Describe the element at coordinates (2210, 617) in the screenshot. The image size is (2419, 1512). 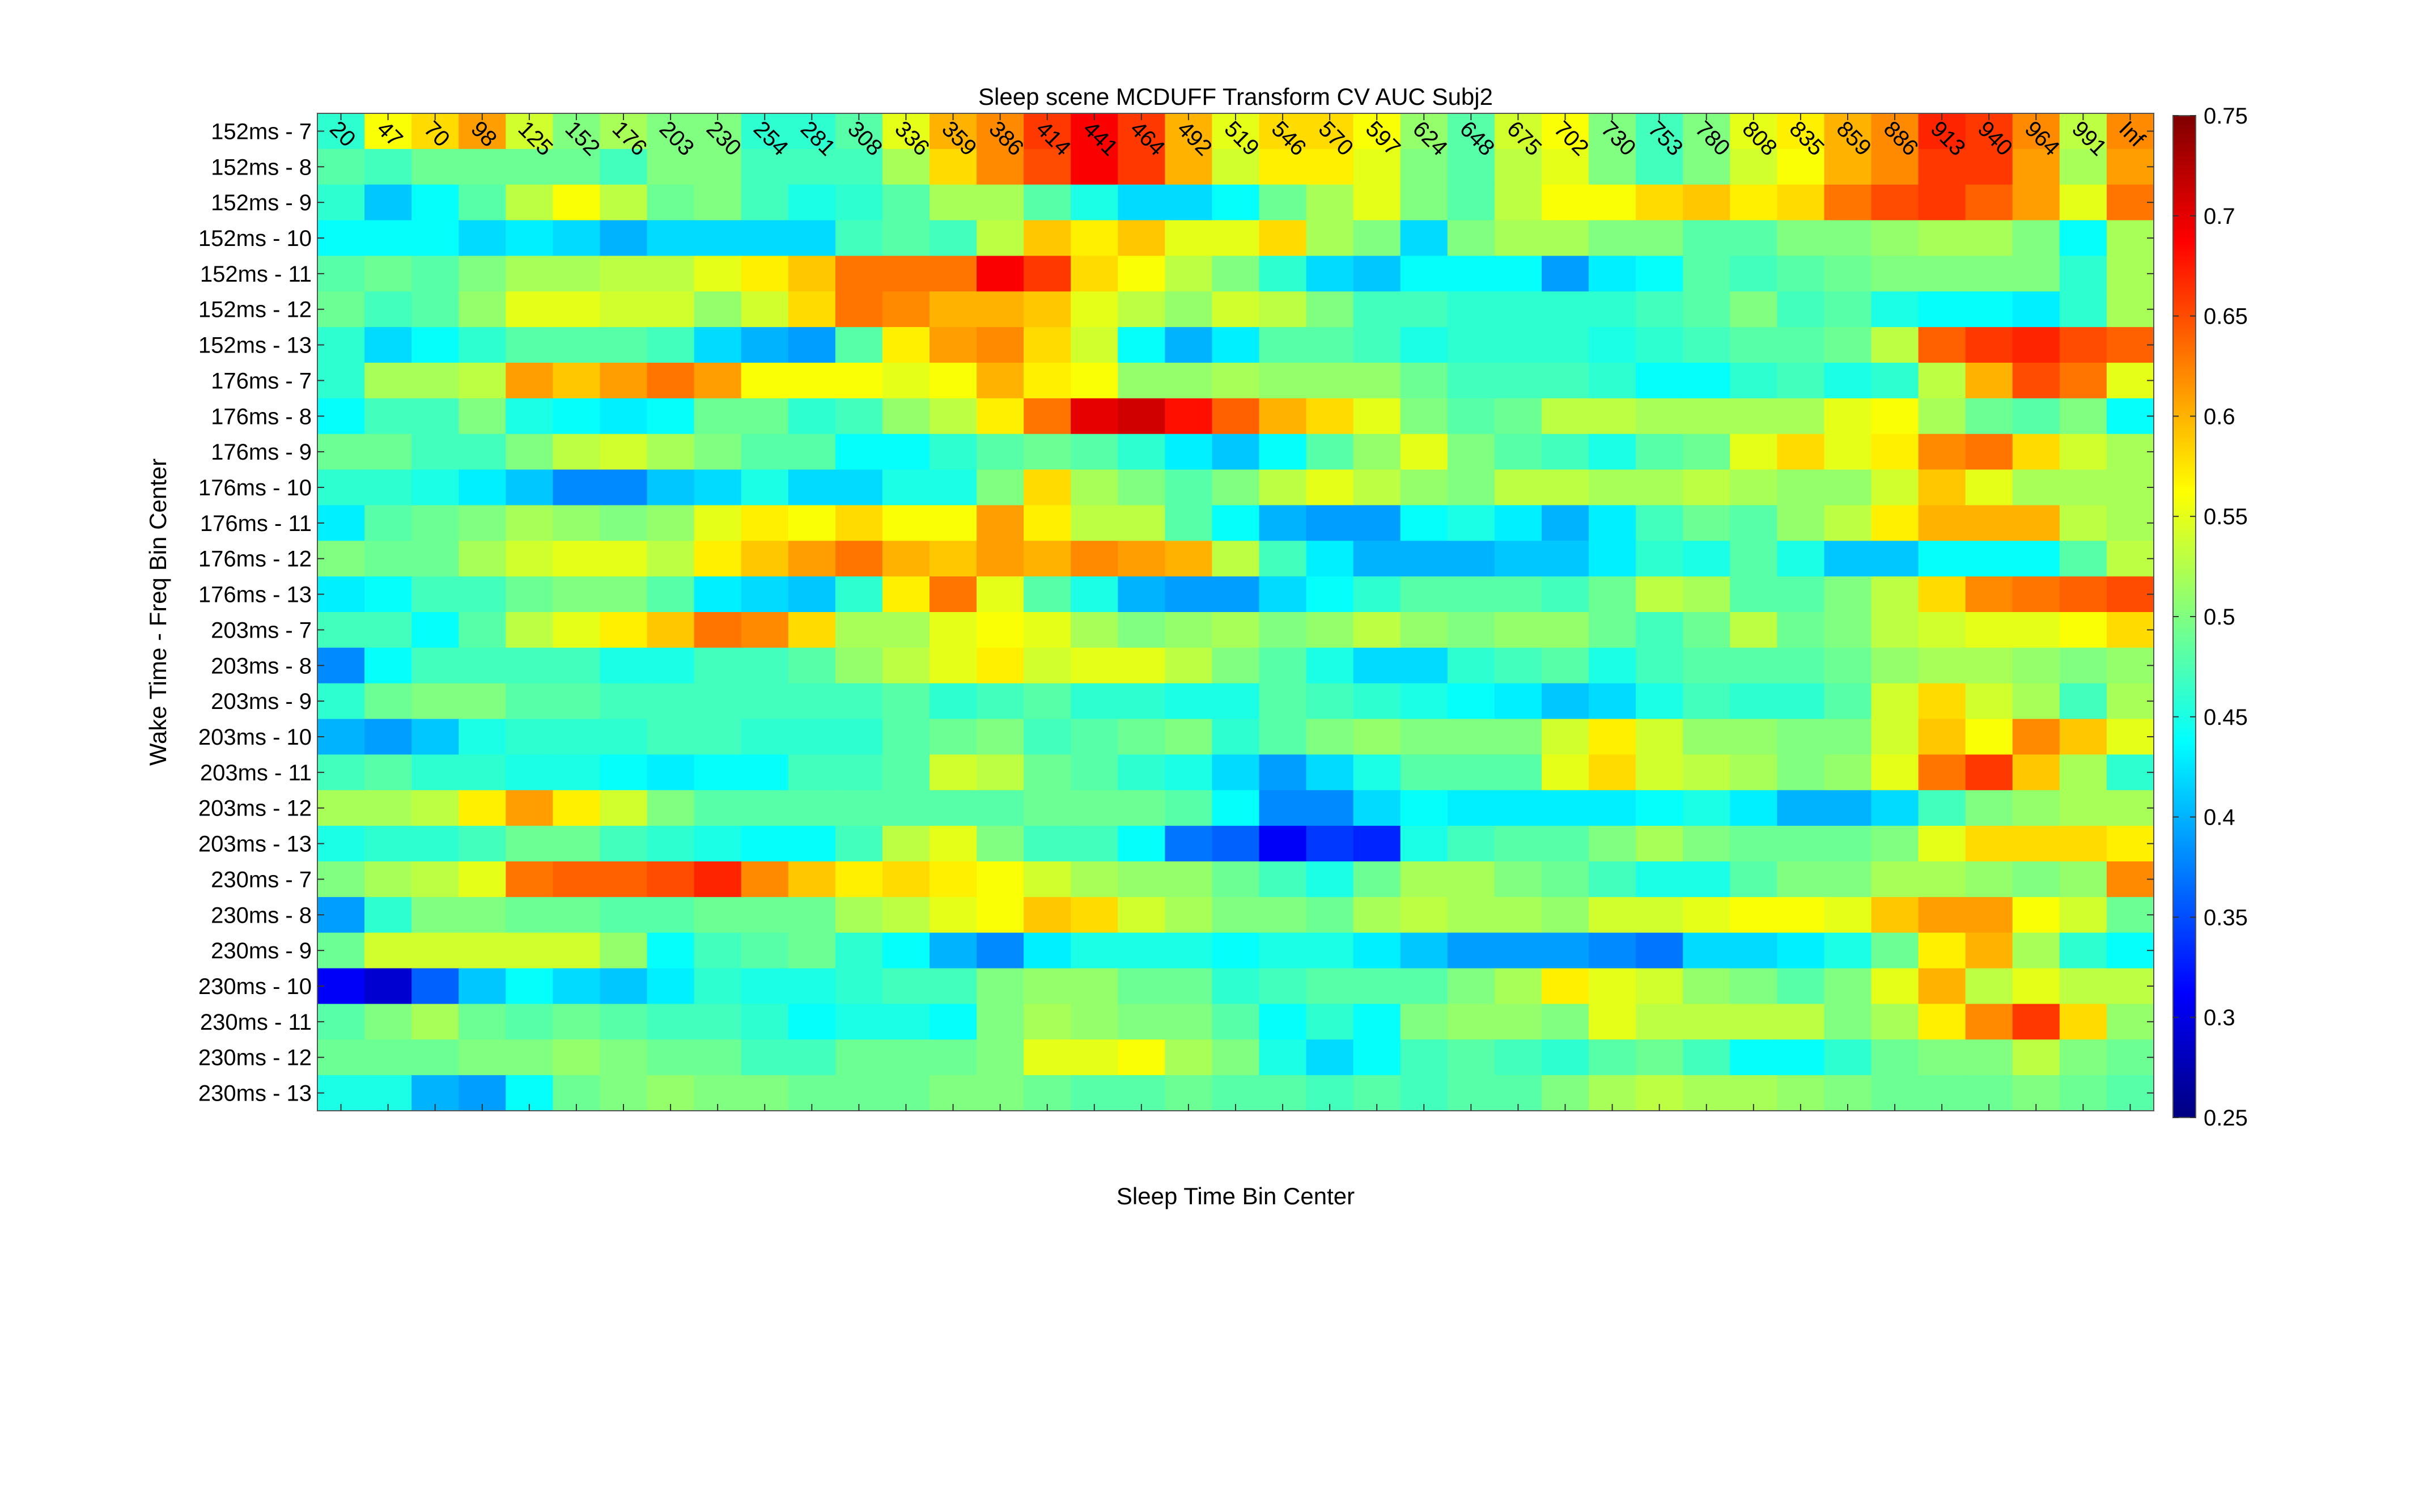
I see `colorbar-ticks: 0.25 0.3 0.35 0.4 0.45 0.5 0.55 0.6 0.65 0.7 0.75` at that location.